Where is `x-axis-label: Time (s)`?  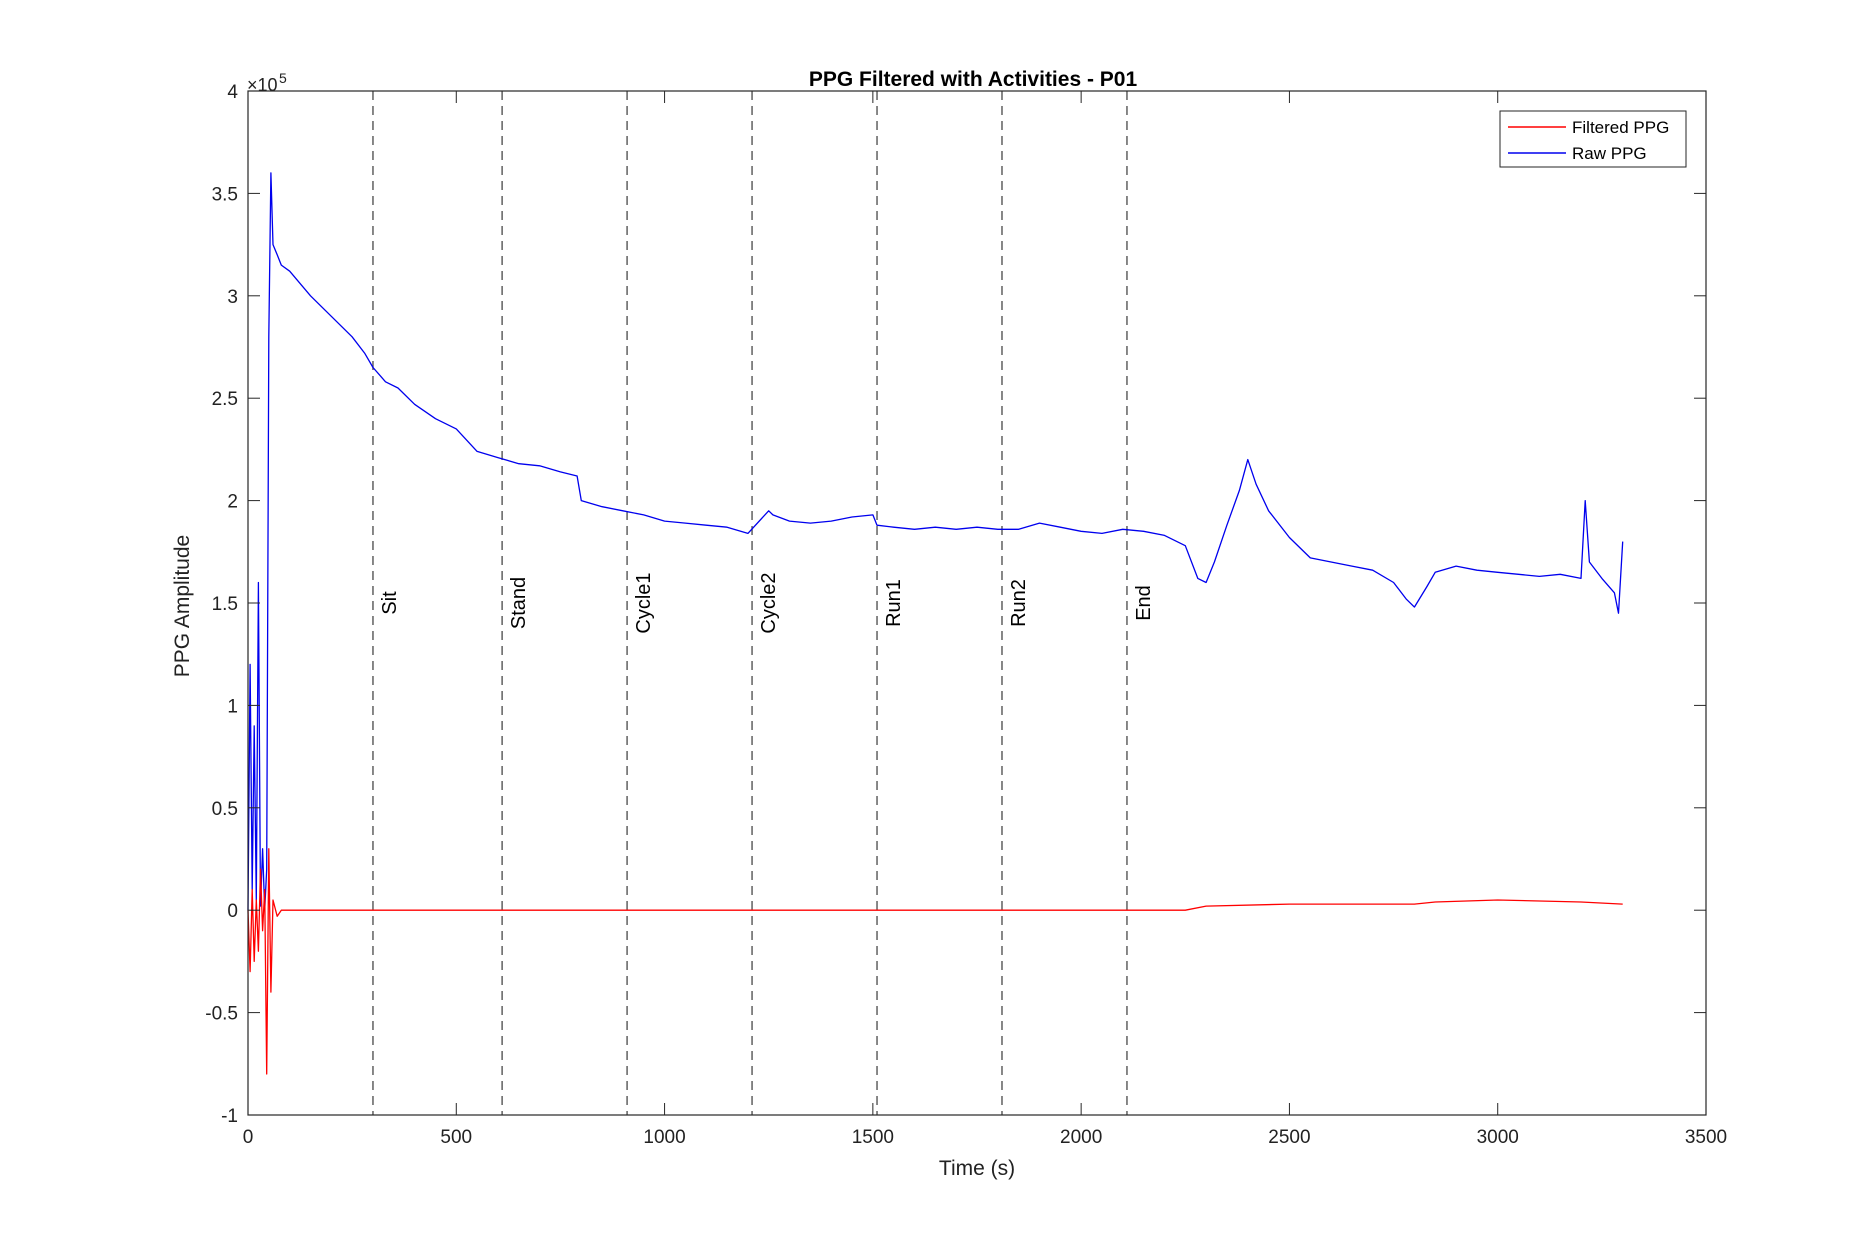 x-axis-label: Time (s) is located at coordinates (977, 1168).